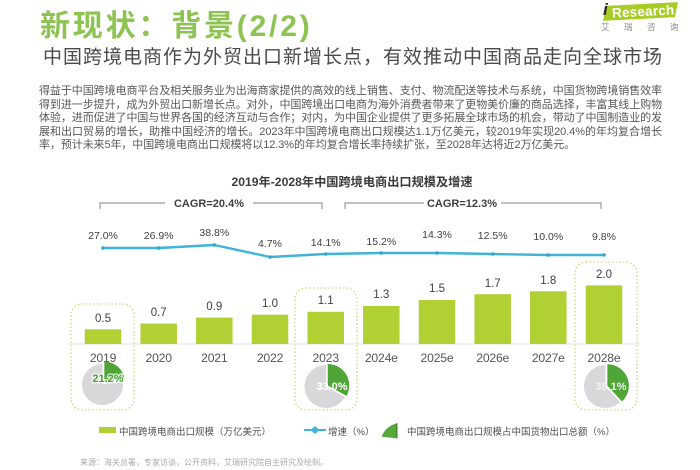 Image resolution: width=700 pixels, height=470 pixels. What do you see at coordinates (437, 235) in the screenshot?
I see `svg-text: 14.3%` at bounding box center [437, 235].